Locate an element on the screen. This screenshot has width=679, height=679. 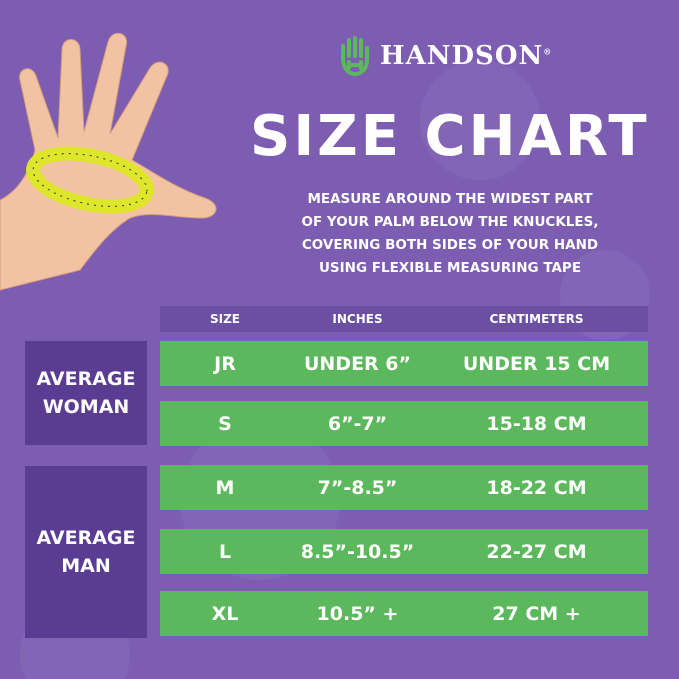
cell-size: JR is located at coordinates (225, 363).